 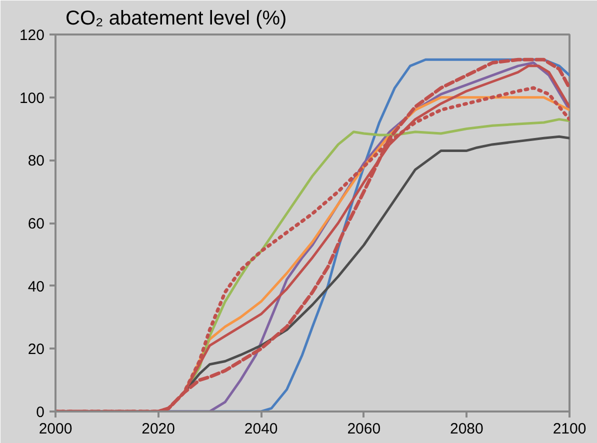 What do you see at coordinates (36, 224) in the screenshot?
I see `y-tick-label: 60` at bounding box center [36, 224].